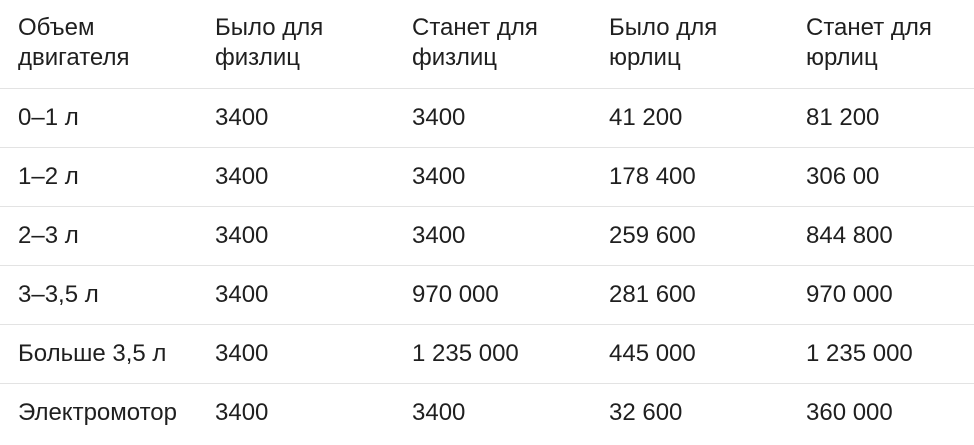  I want to click on table-row: 0–1 л 3400 3400 41 200 81 200, so click(487, 117).